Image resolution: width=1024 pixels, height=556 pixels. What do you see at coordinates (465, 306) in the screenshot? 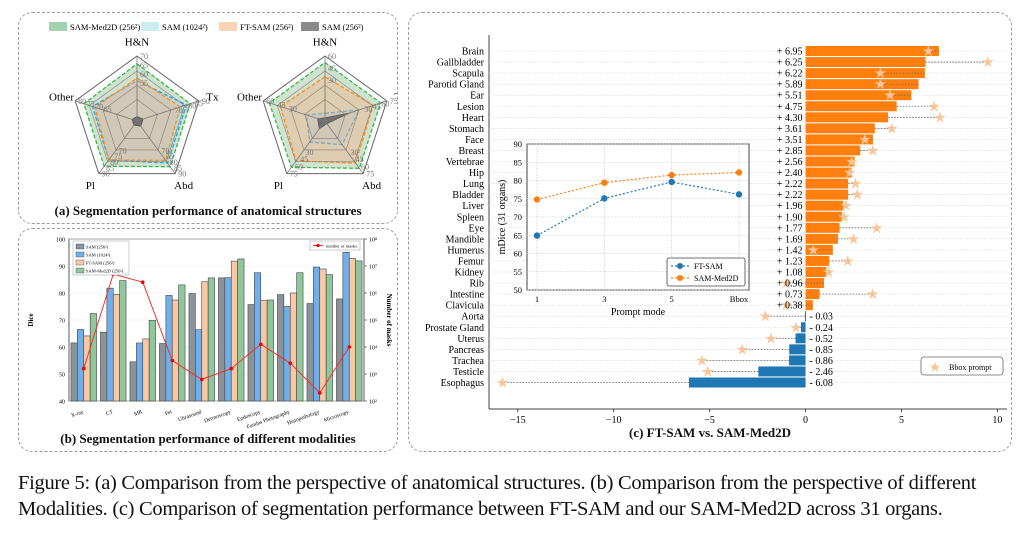
I see `organ-label: Clavicula` at bounding box center [465, 306].